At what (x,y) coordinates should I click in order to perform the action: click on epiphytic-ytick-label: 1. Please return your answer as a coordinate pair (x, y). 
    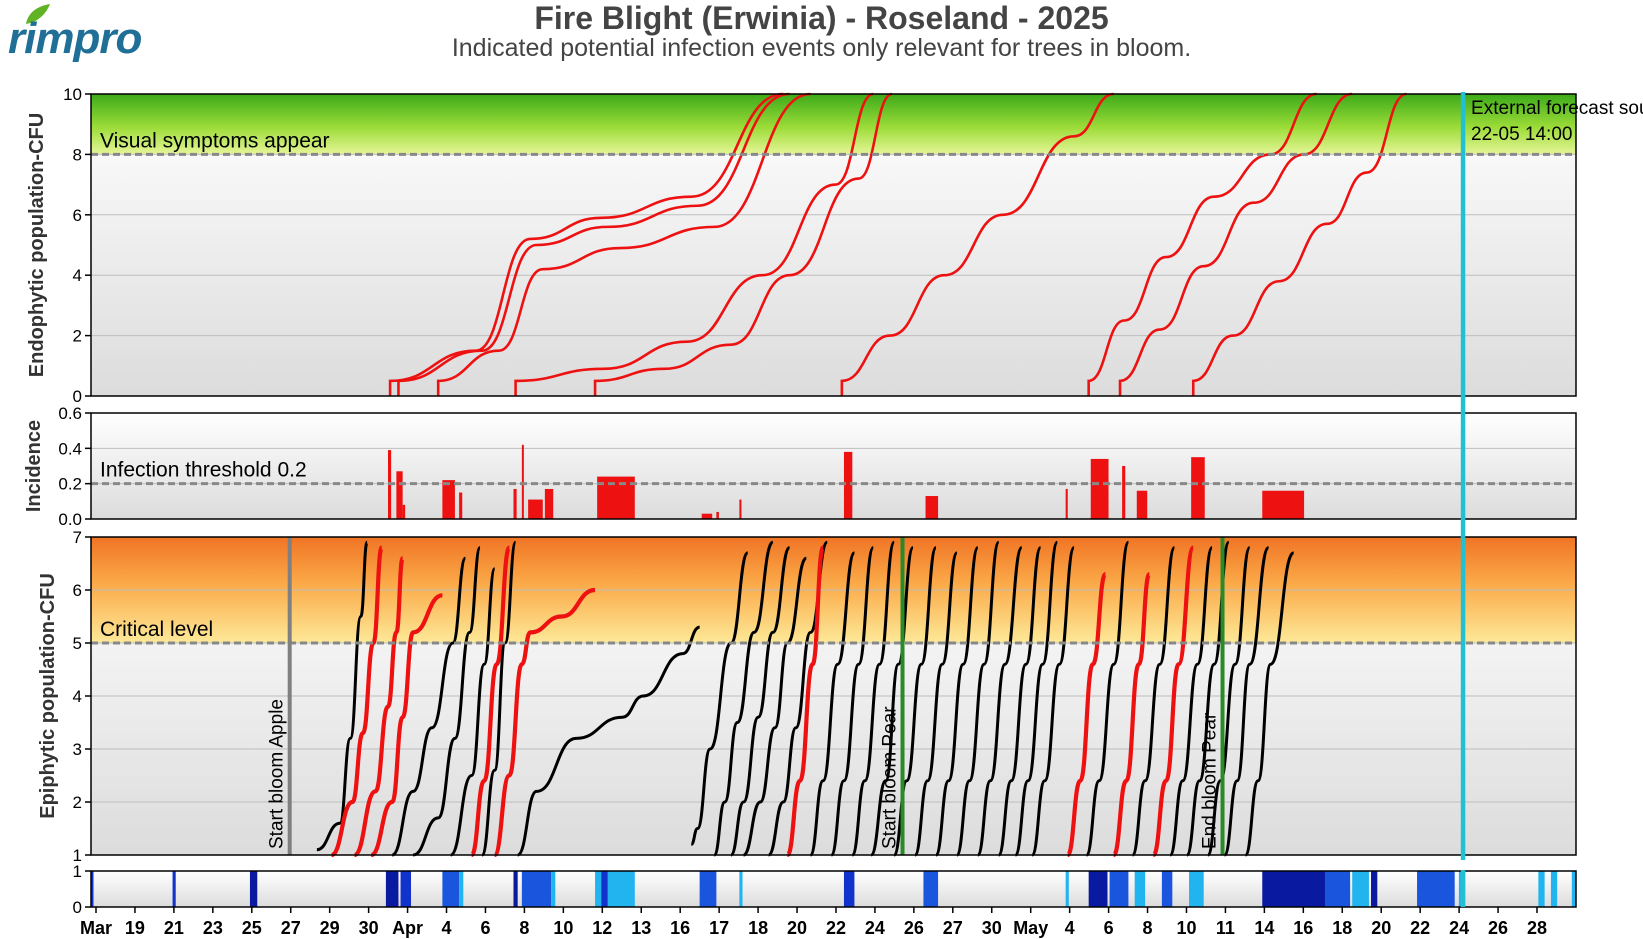
    Looking at the image, I should click on (77, 855).